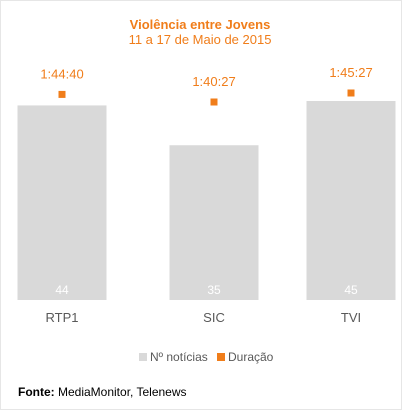 The height and width of the screenshot is (410, 402). I want to click on duration-marker-sic, so click(214, 102).